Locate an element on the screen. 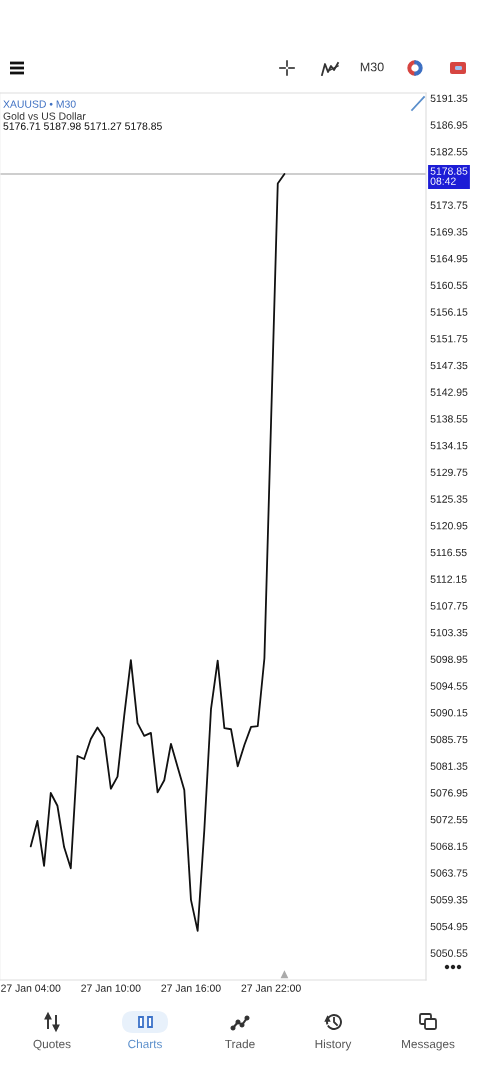 Image resolution: width=480 pixels, height=1066 pixels. y-tick-label: 5151.75 is located at coordinates (449, 339).